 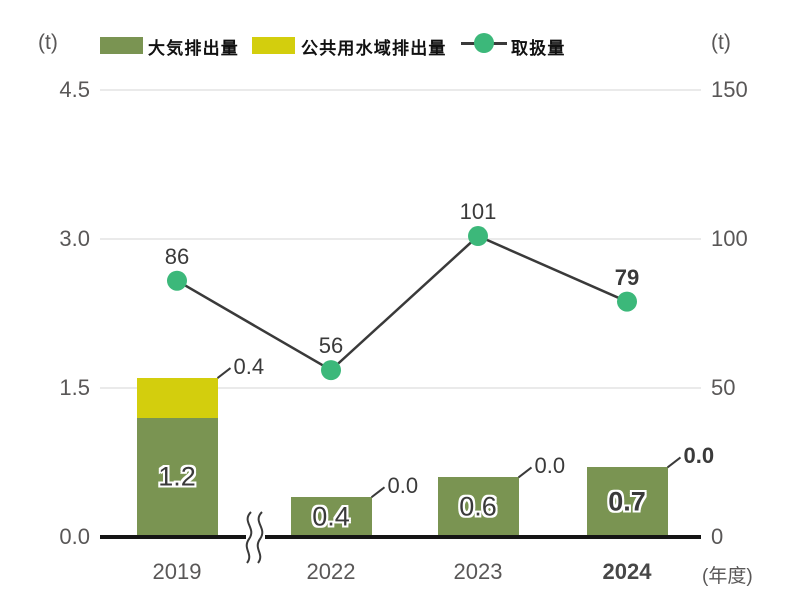 I want to click on right-tick-0: 0, so click(x=717, y=536).